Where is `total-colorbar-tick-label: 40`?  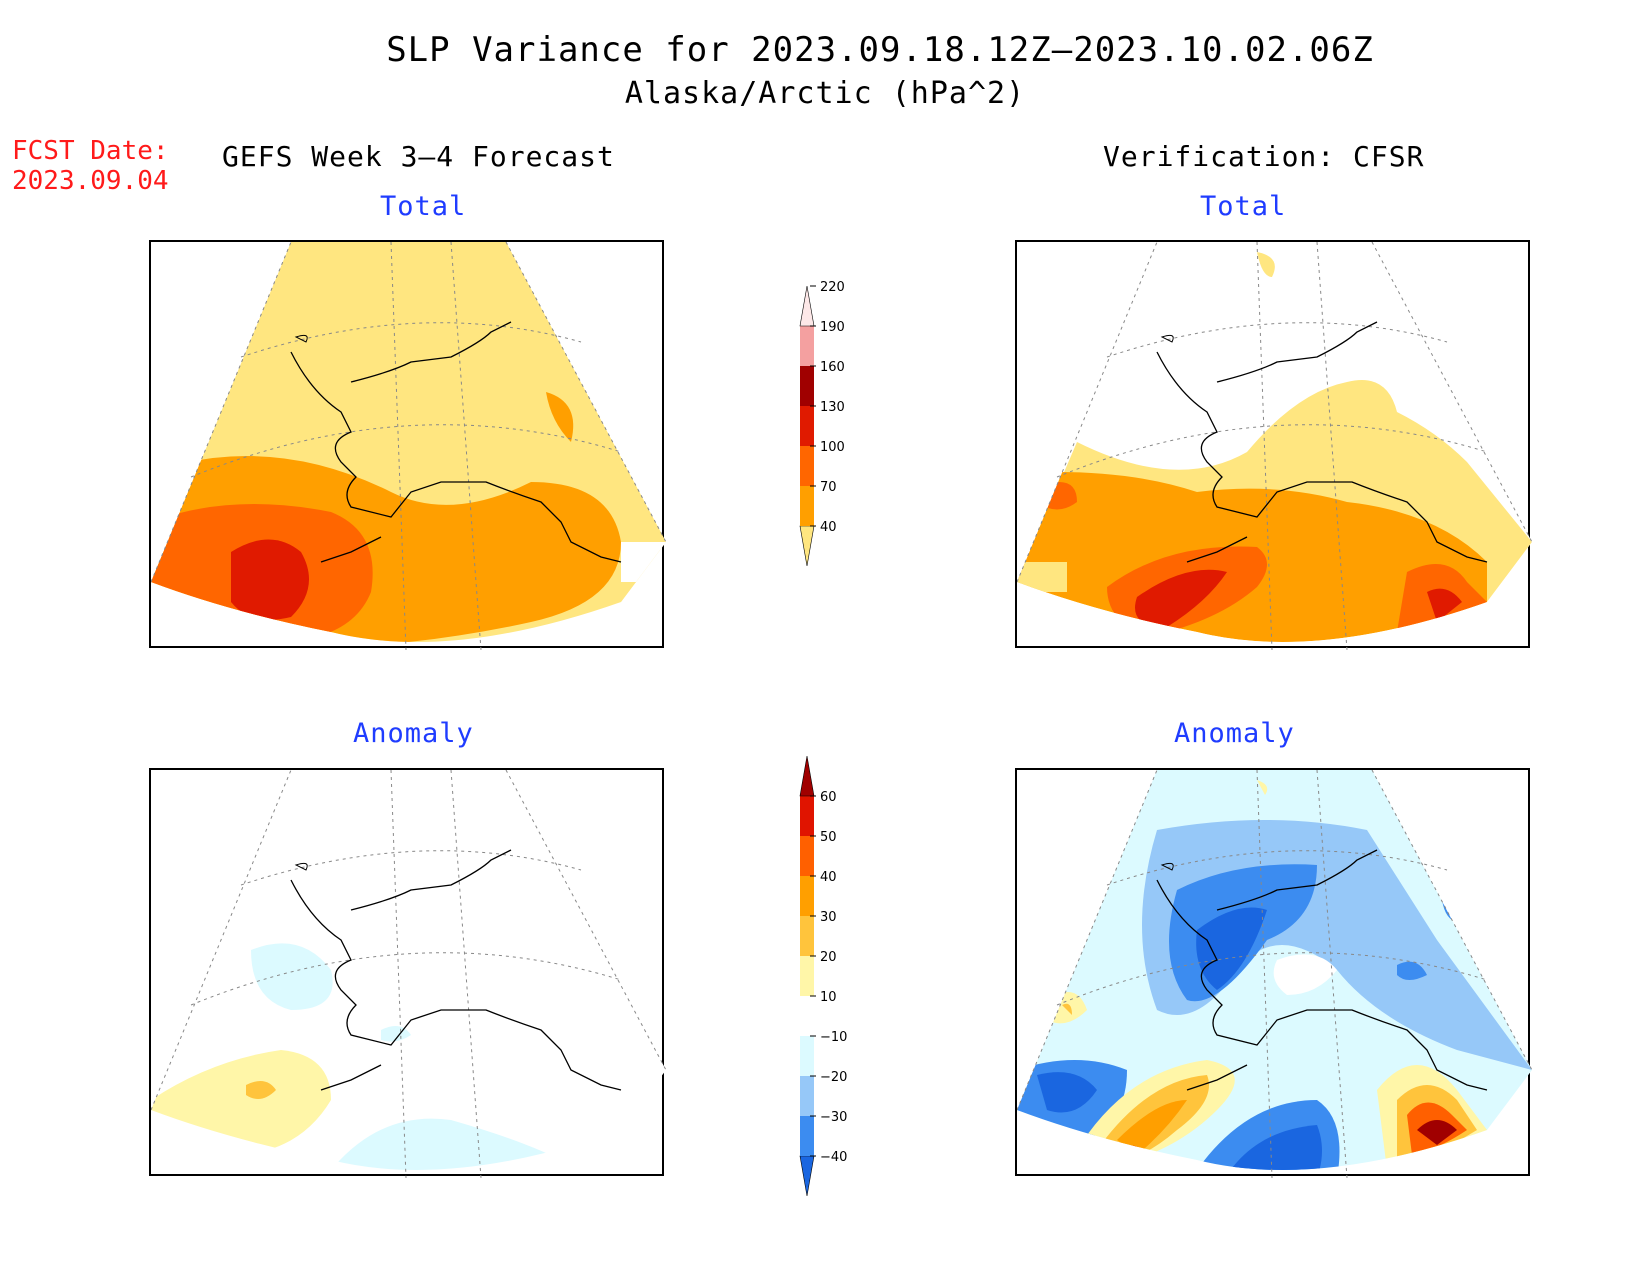
total-colorbar-tick-label: 40 is located at coordinates (828, 527).